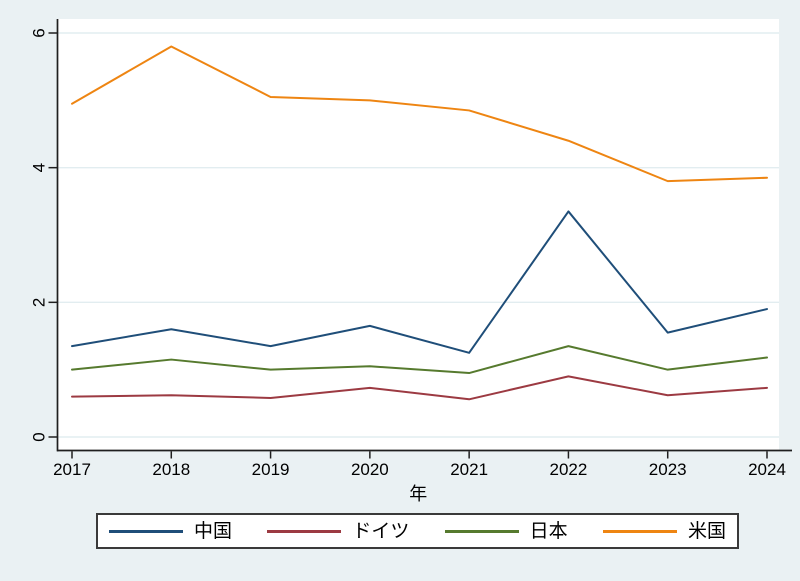 Image resolution: width=800 pixels, height=581 pixels. I want to click on series-line-日本, so click(419, 360).